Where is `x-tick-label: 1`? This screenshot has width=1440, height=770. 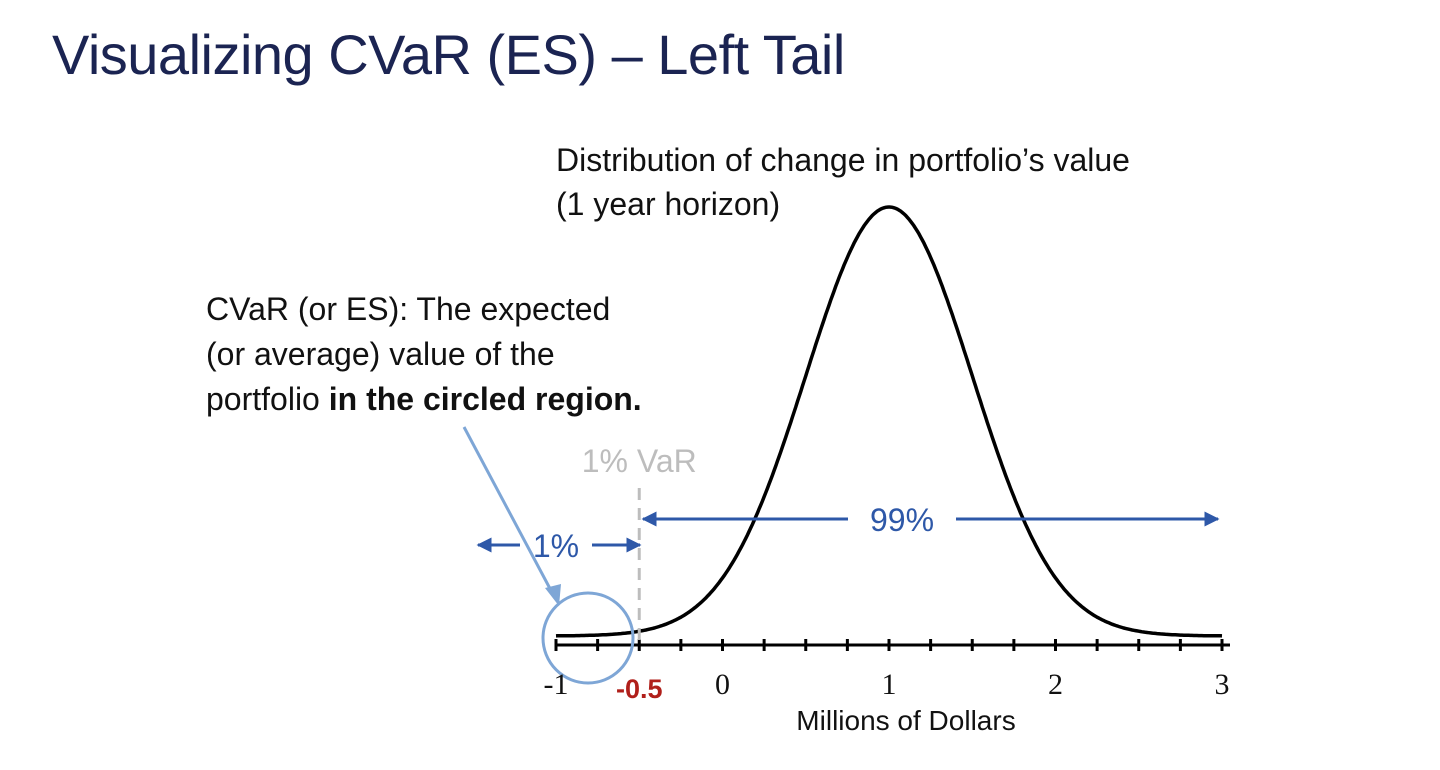
x-tick-label: 1 is located at coordinates (889, 684).